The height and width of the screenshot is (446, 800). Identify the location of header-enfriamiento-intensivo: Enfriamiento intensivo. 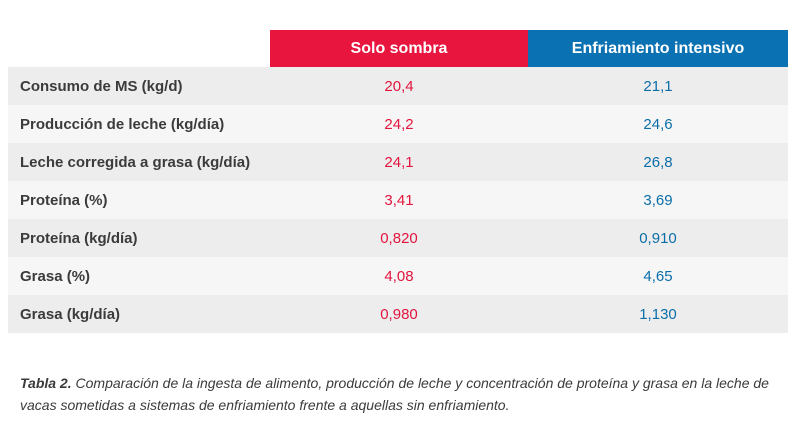
(658, 48).